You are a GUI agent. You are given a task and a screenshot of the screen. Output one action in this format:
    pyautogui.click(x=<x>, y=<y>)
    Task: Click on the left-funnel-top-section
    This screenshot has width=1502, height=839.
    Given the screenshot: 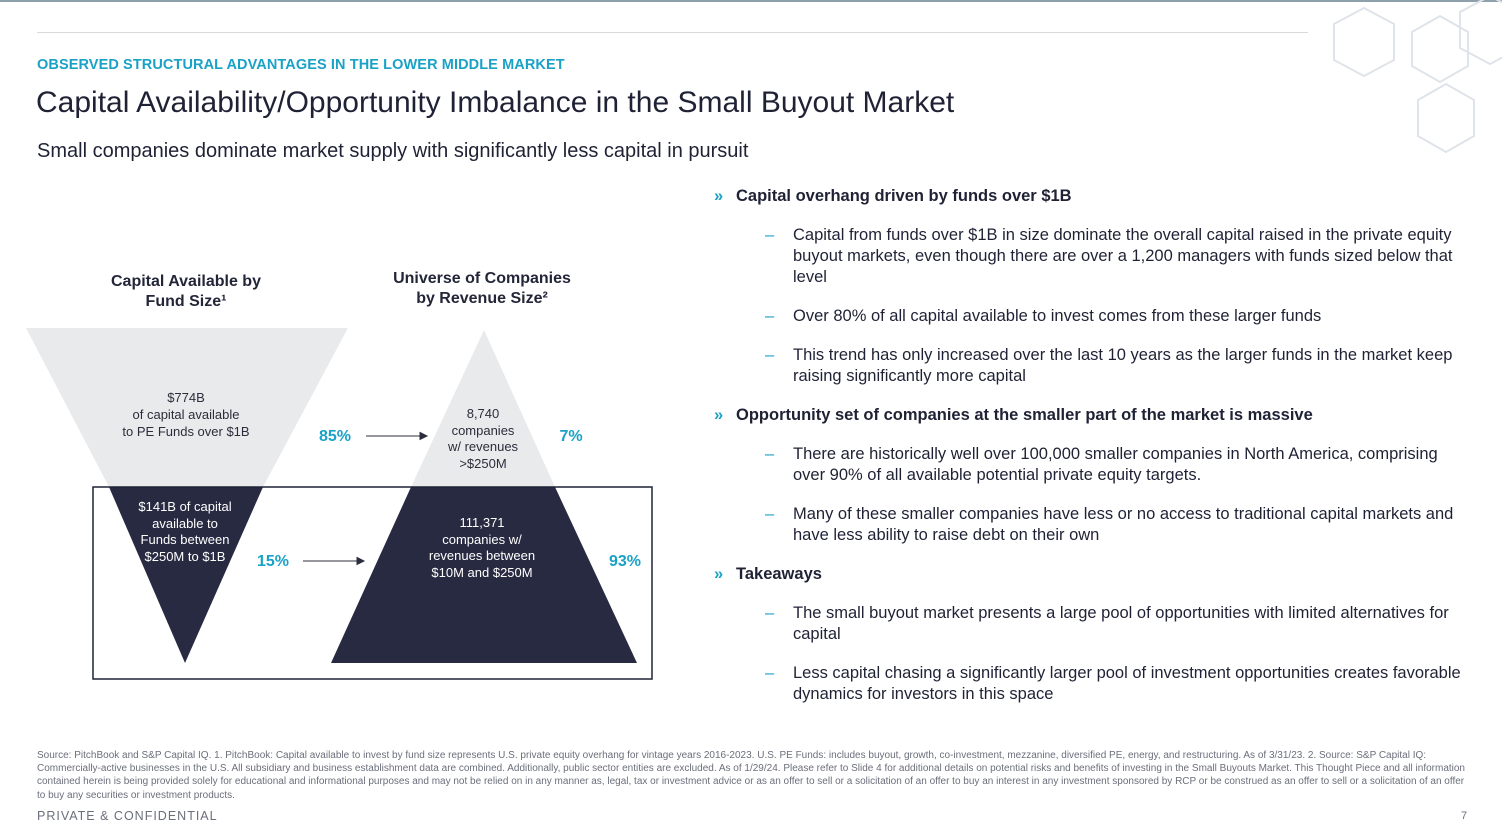 What is the action you would take?
    pyautogui.click(x=187, y=407)
    